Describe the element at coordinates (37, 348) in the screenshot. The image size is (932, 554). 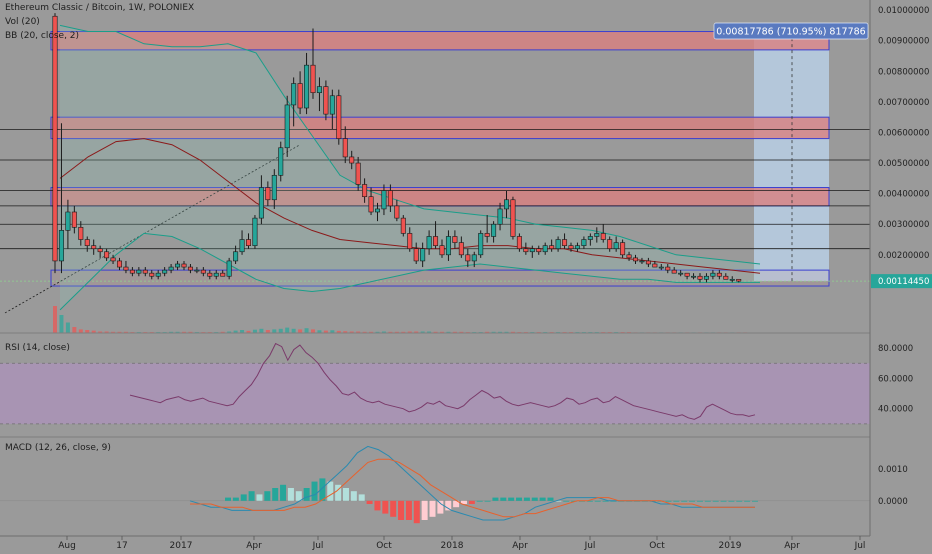
I see `rsi-legend: RSI (14, close)` at that location.